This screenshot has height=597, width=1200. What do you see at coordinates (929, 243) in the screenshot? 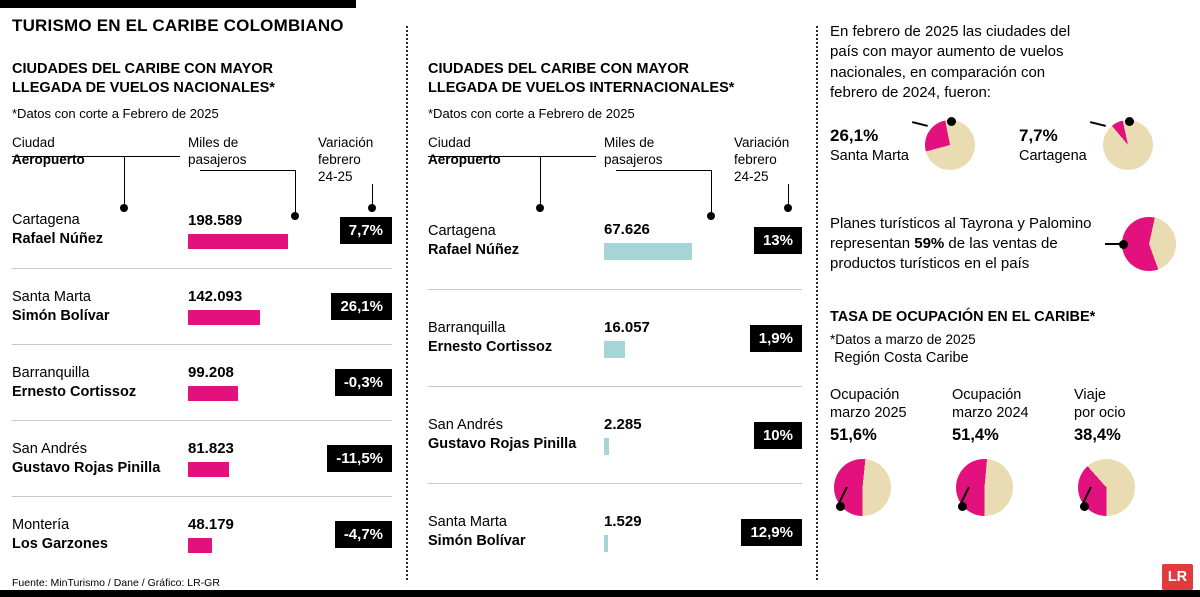
I see `tayrona-value: 59%` at bounding box center [929, 243].